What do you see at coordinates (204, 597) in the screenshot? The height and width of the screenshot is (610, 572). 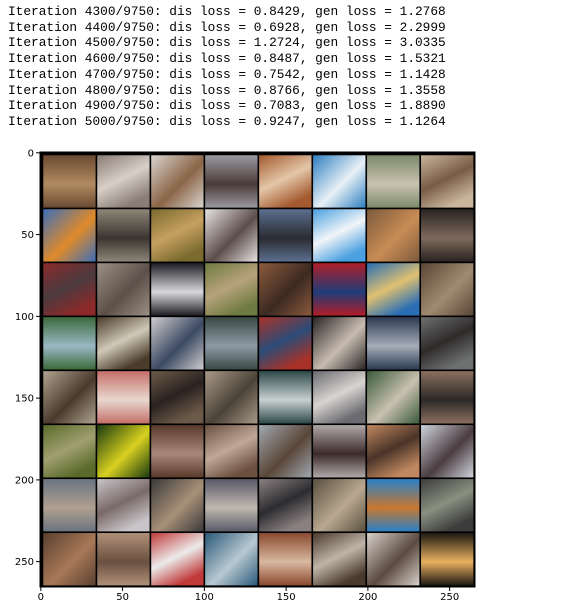 I see `x-tick-label: 100` at bounding box center [204, 597].